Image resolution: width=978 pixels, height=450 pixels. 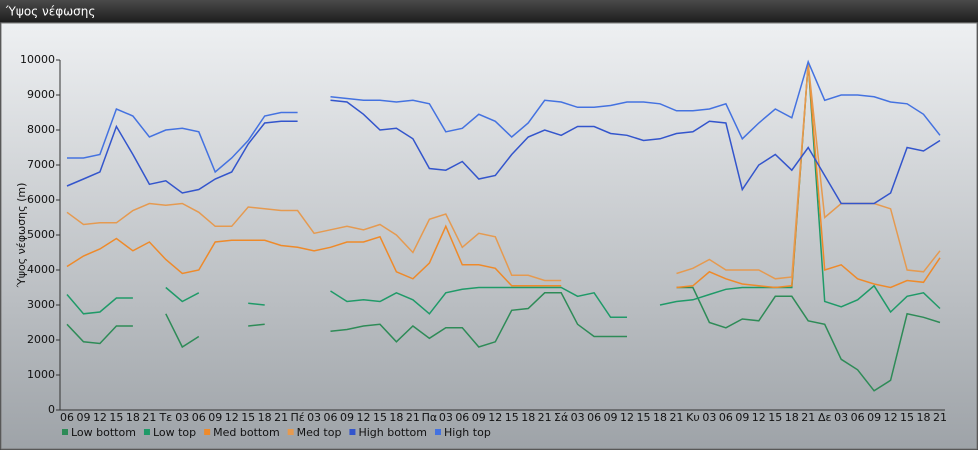 What do you see at coordinates (41, 339) in the screenshot?
I see `y-tick-label: 2000` at bounding box center [41, 339].